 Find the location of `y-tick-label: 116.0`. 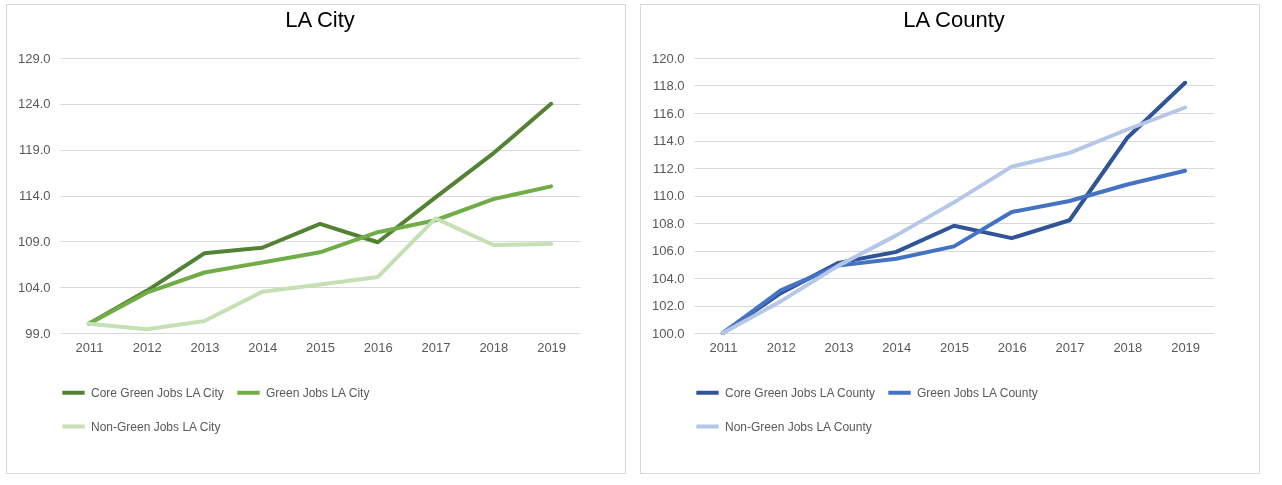

y-tick-label: 116.0 is located at coordinates (668, 113).